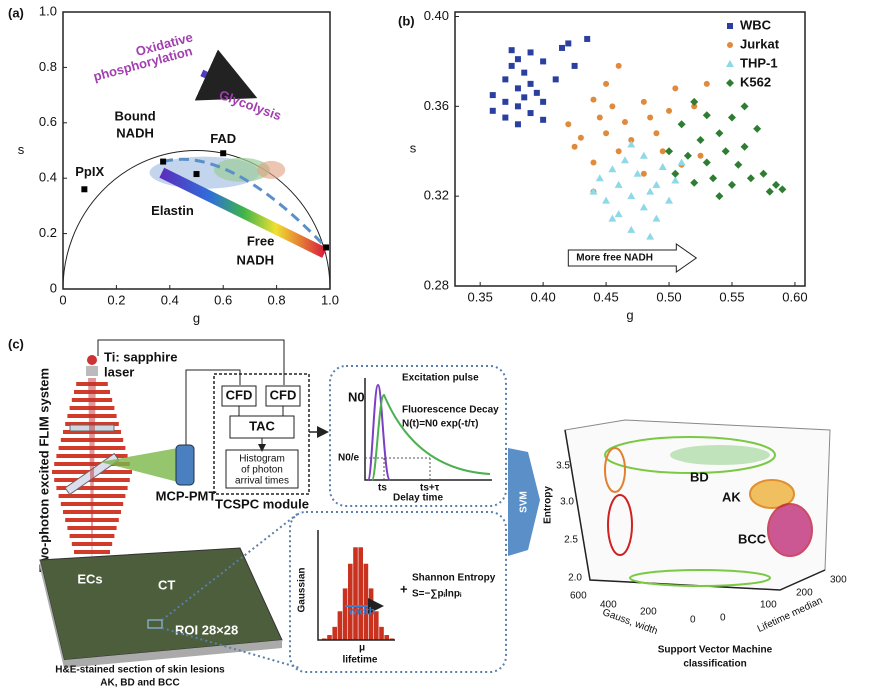 The height and width of the screenshot is (699, 873). I want to click on tissue-label: ROI 28×28, so click(206, 629).